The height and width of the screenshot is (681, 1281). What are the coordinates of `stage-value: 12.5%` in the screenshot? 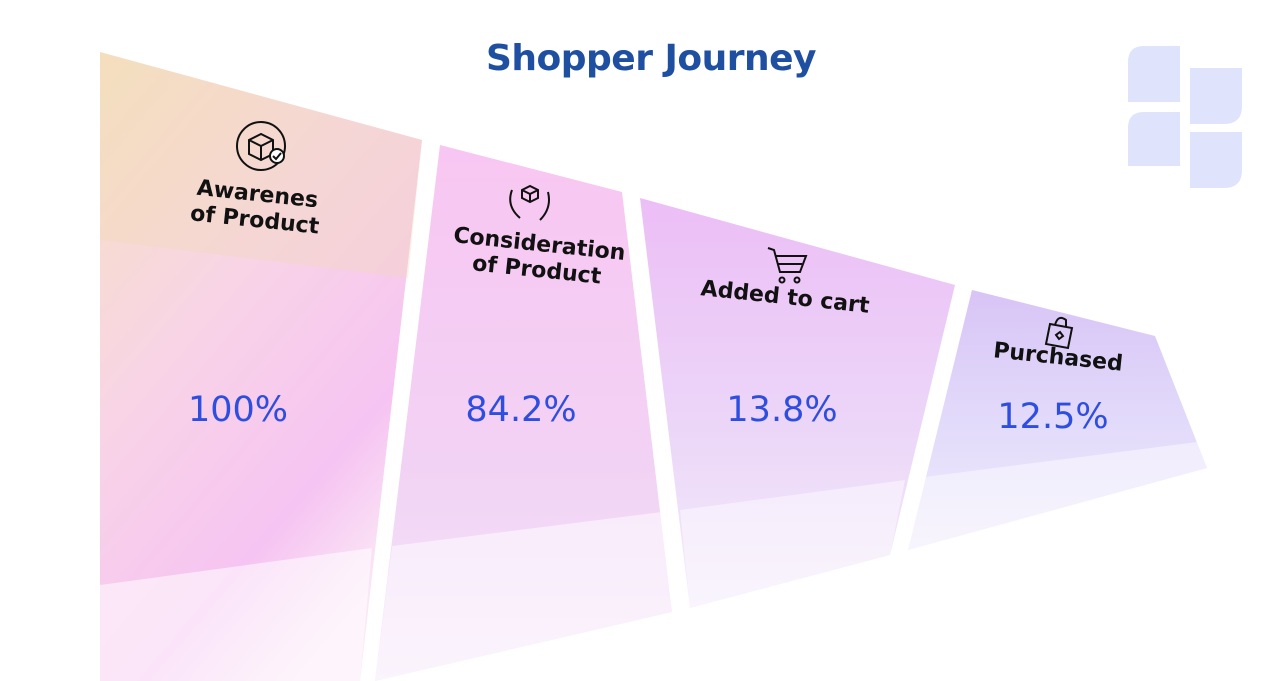 It's located at (1053, 417).